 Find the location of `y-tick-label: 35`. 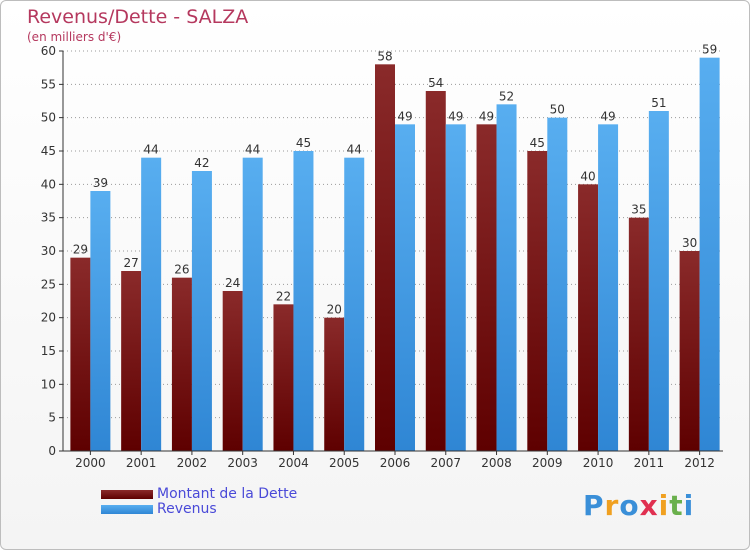

y-tick-label: 35 is located at coordinates (48, 218).